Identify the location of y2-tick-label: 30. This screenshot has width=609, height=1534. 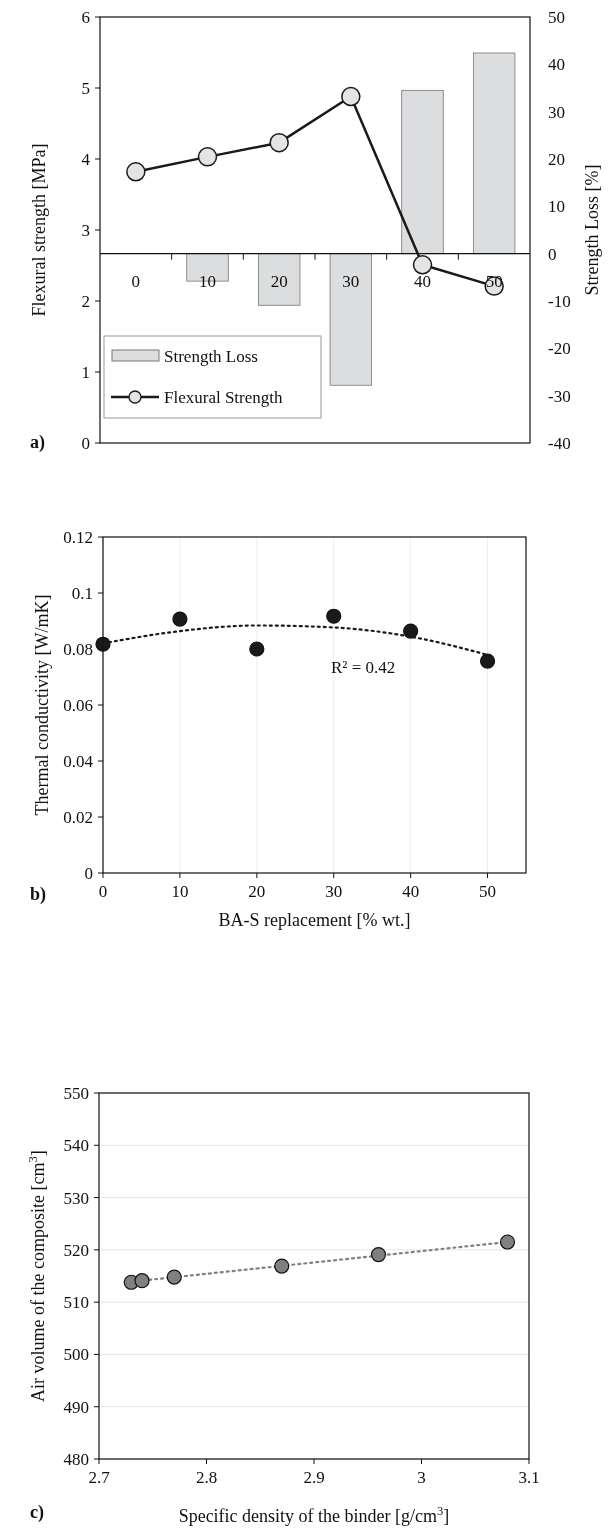
(556, 112).